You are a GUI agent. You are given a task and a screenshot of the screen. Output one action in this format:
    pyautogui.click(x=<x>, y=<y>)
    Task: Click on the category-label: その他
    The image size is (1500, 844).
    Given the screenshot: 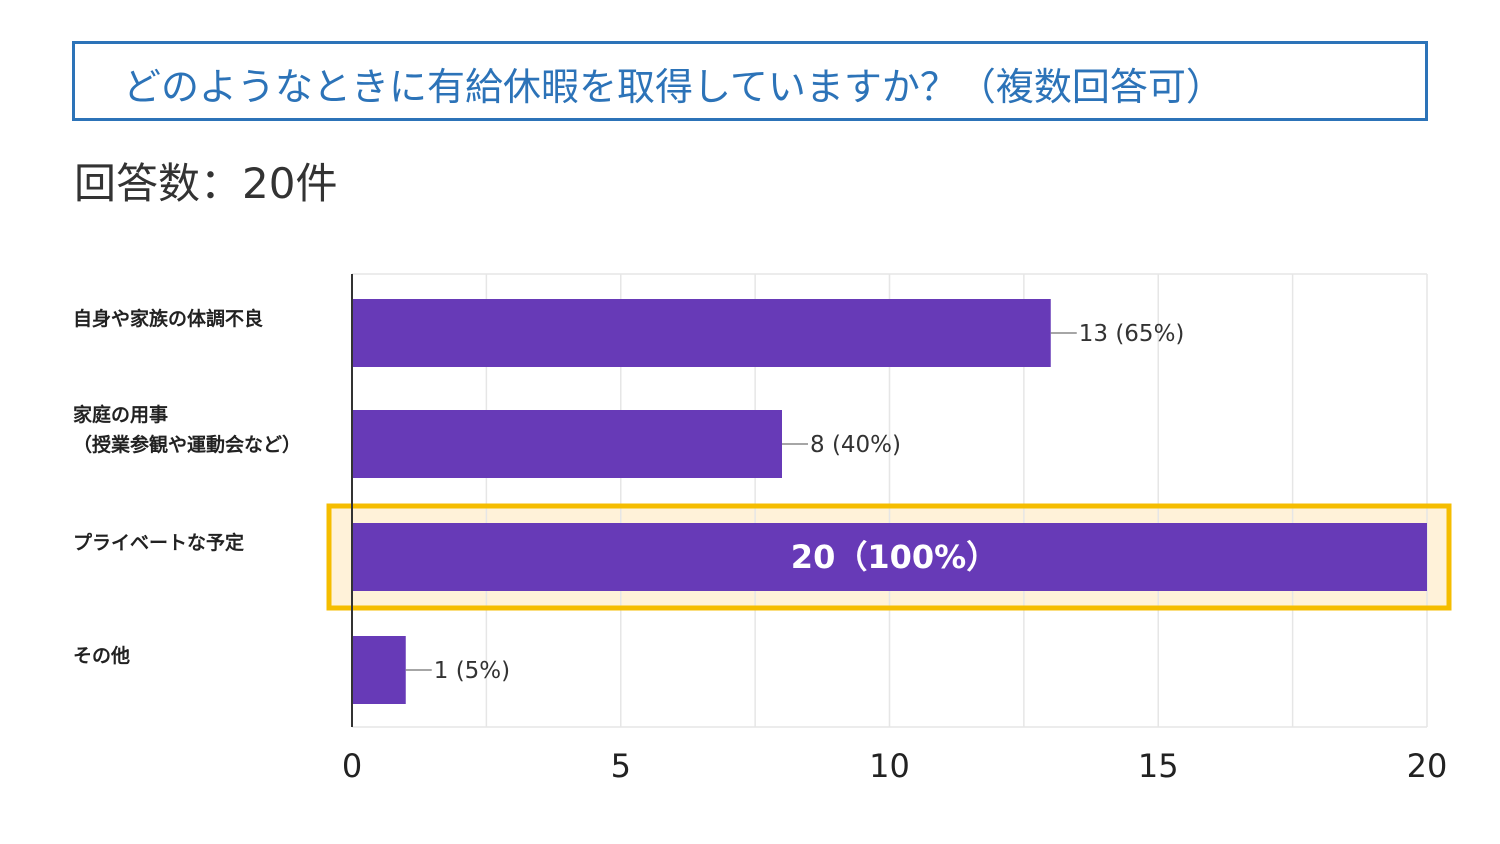 What is the action you would take?
    pyautogui.click(x=101, y=655)
    